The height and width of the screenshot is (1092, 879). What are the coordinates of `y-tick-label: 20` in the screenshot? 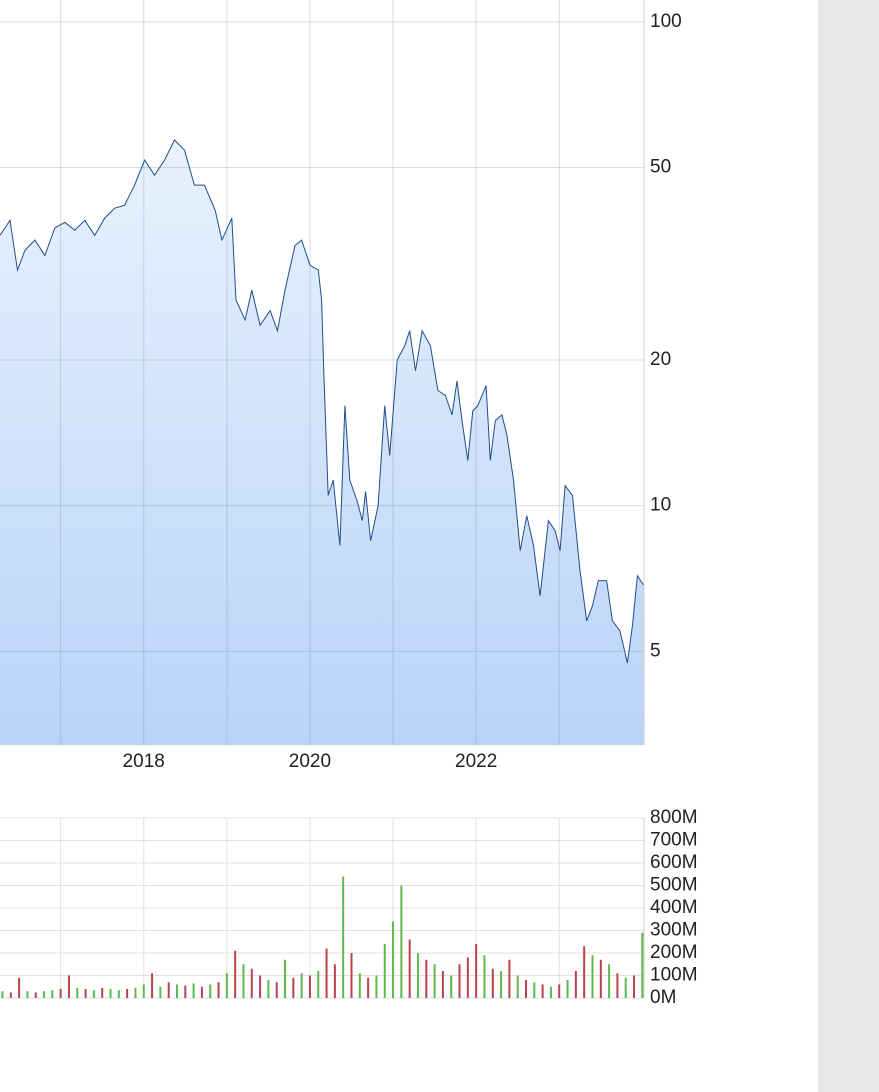 It's located at (660, 359).